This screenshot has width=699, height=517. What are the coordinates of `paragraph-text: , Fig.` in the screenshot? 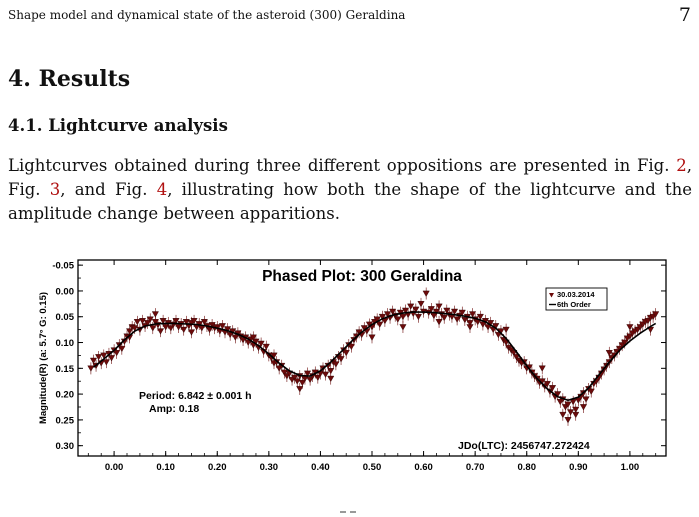 It's located at (350, 177).